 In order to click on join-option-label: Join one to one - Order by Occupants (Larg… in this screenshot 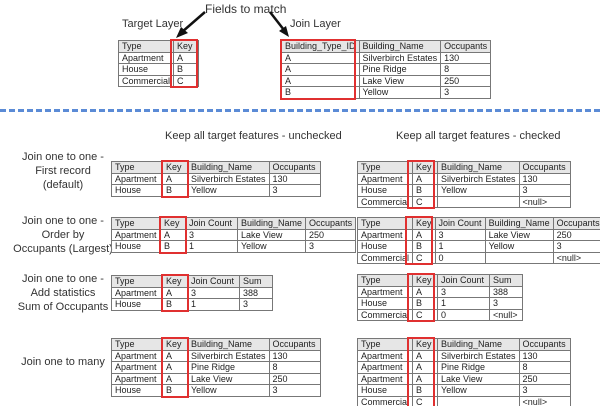, I will do `click(63, 235)`.